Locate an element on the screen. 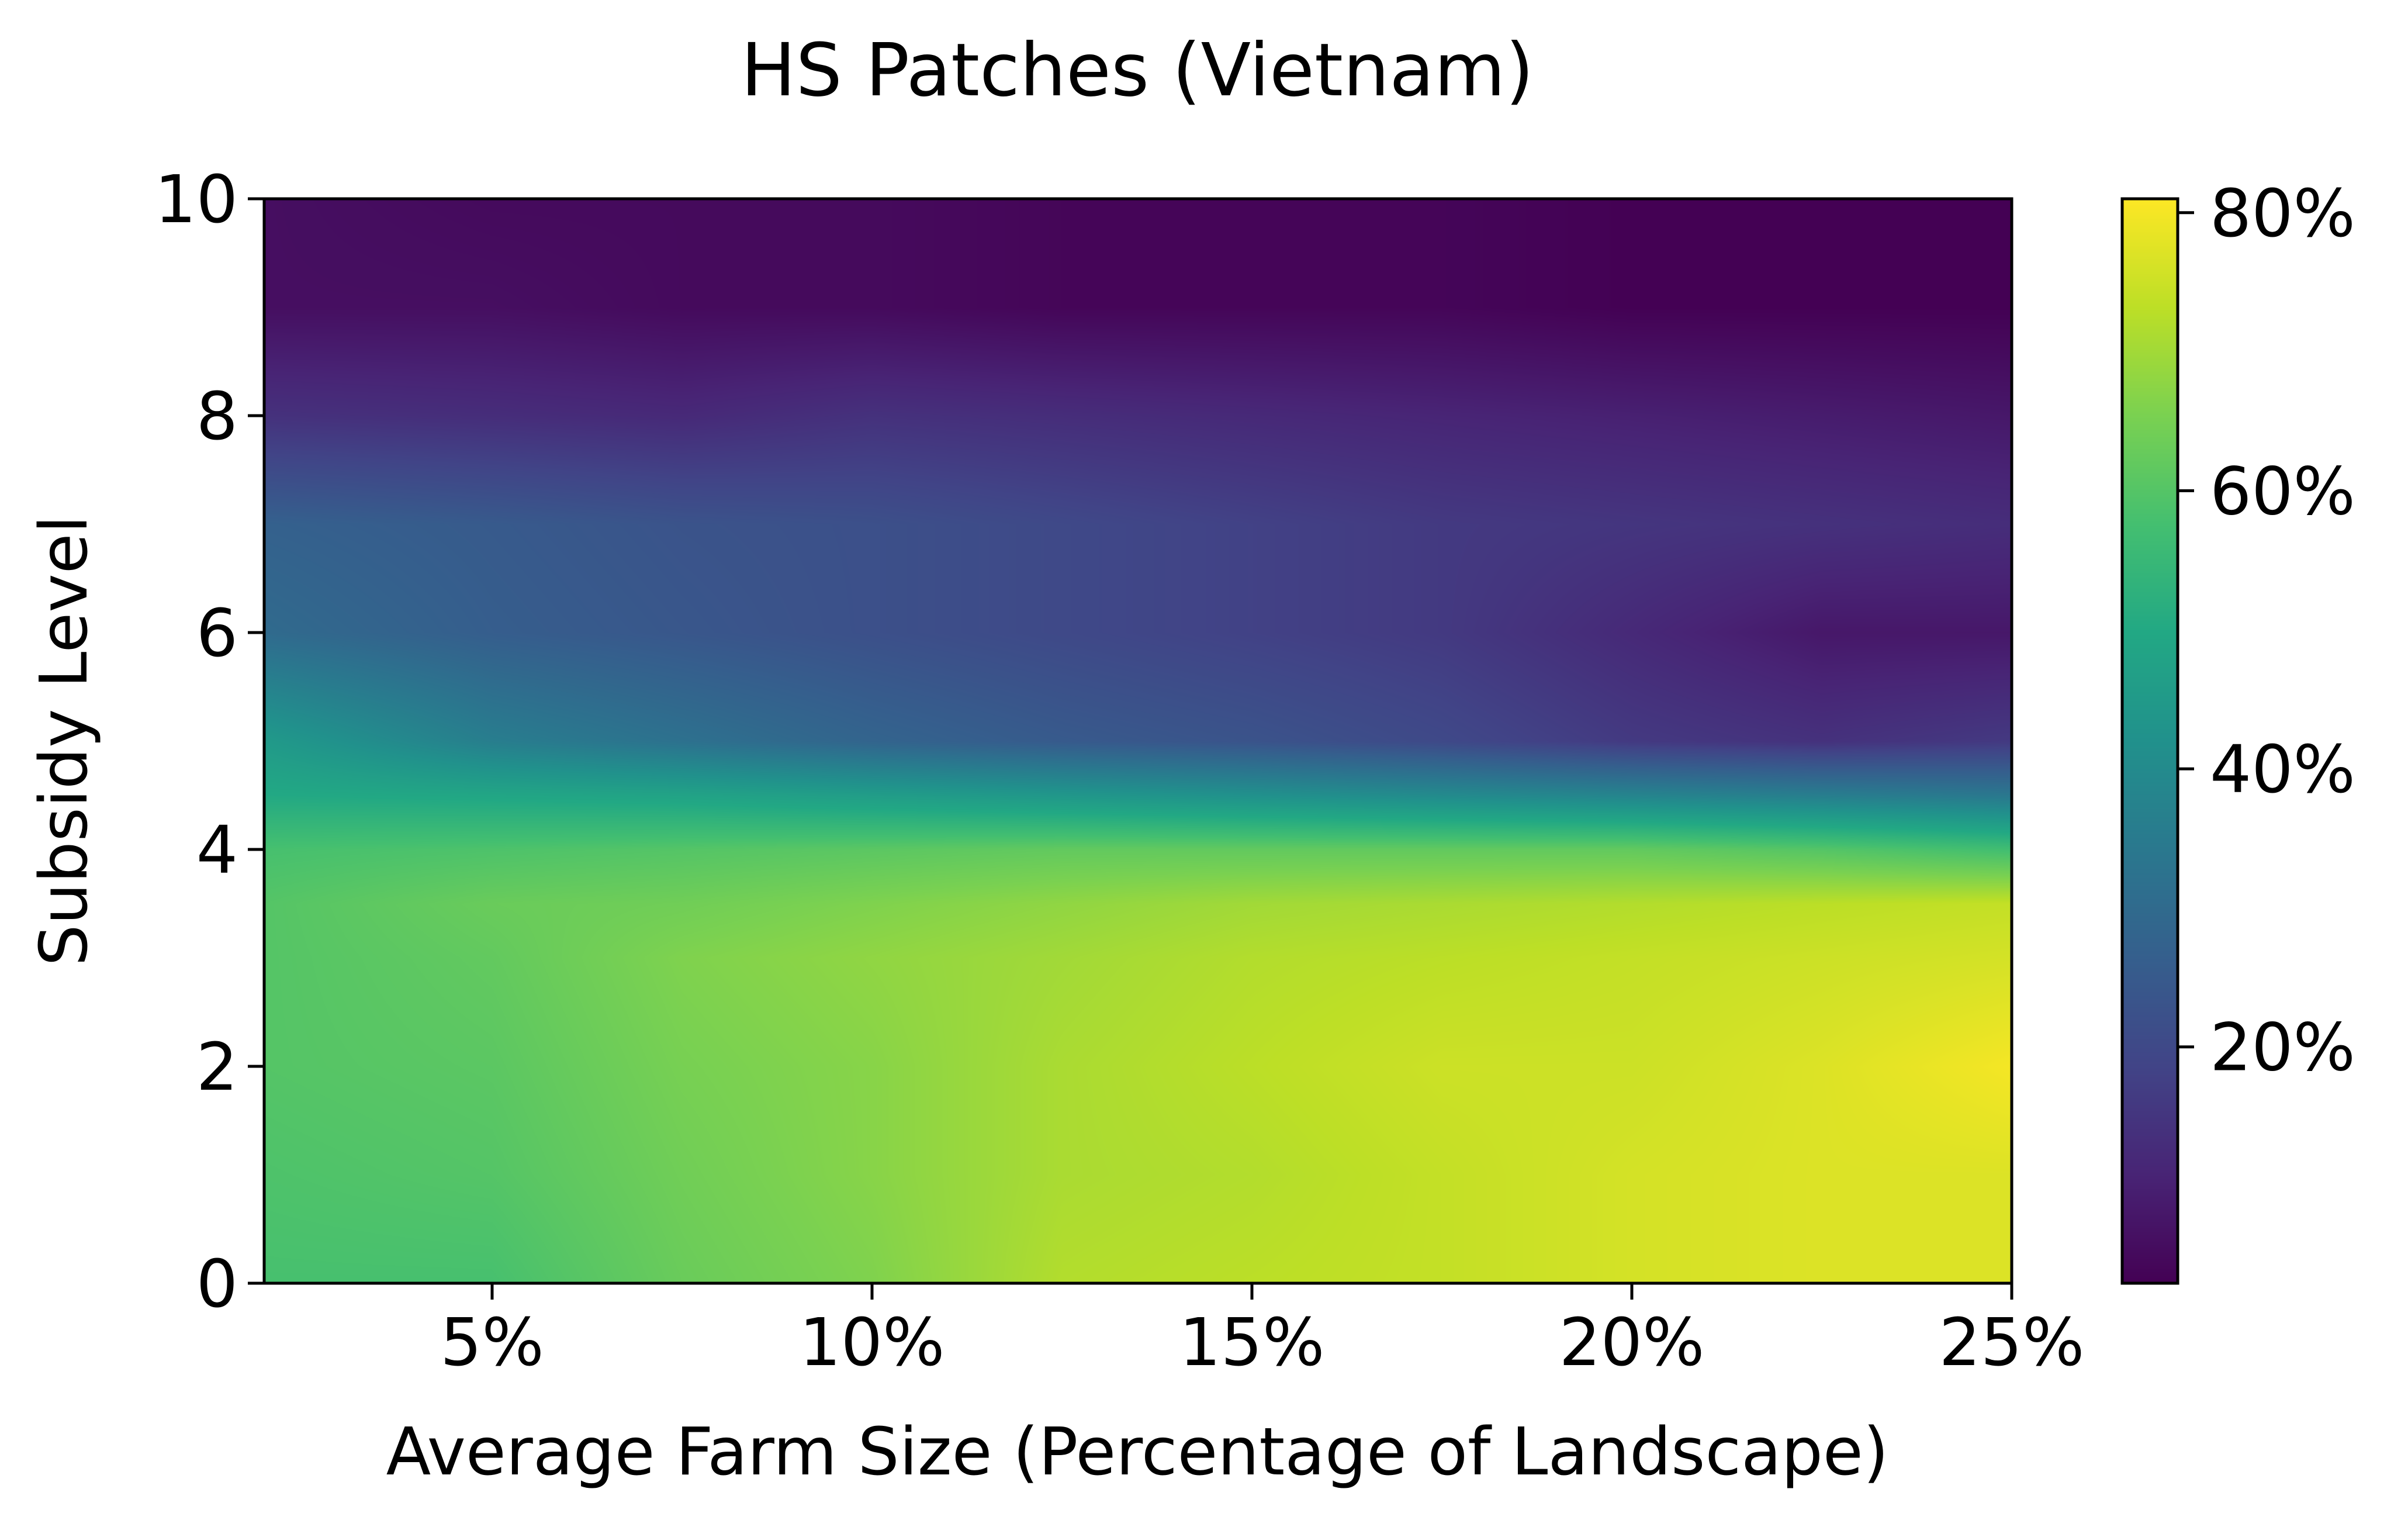 This screenshot has width=2408, height=1520. colorbar-tick-label: 60% is located at coordinates (2283, 492).